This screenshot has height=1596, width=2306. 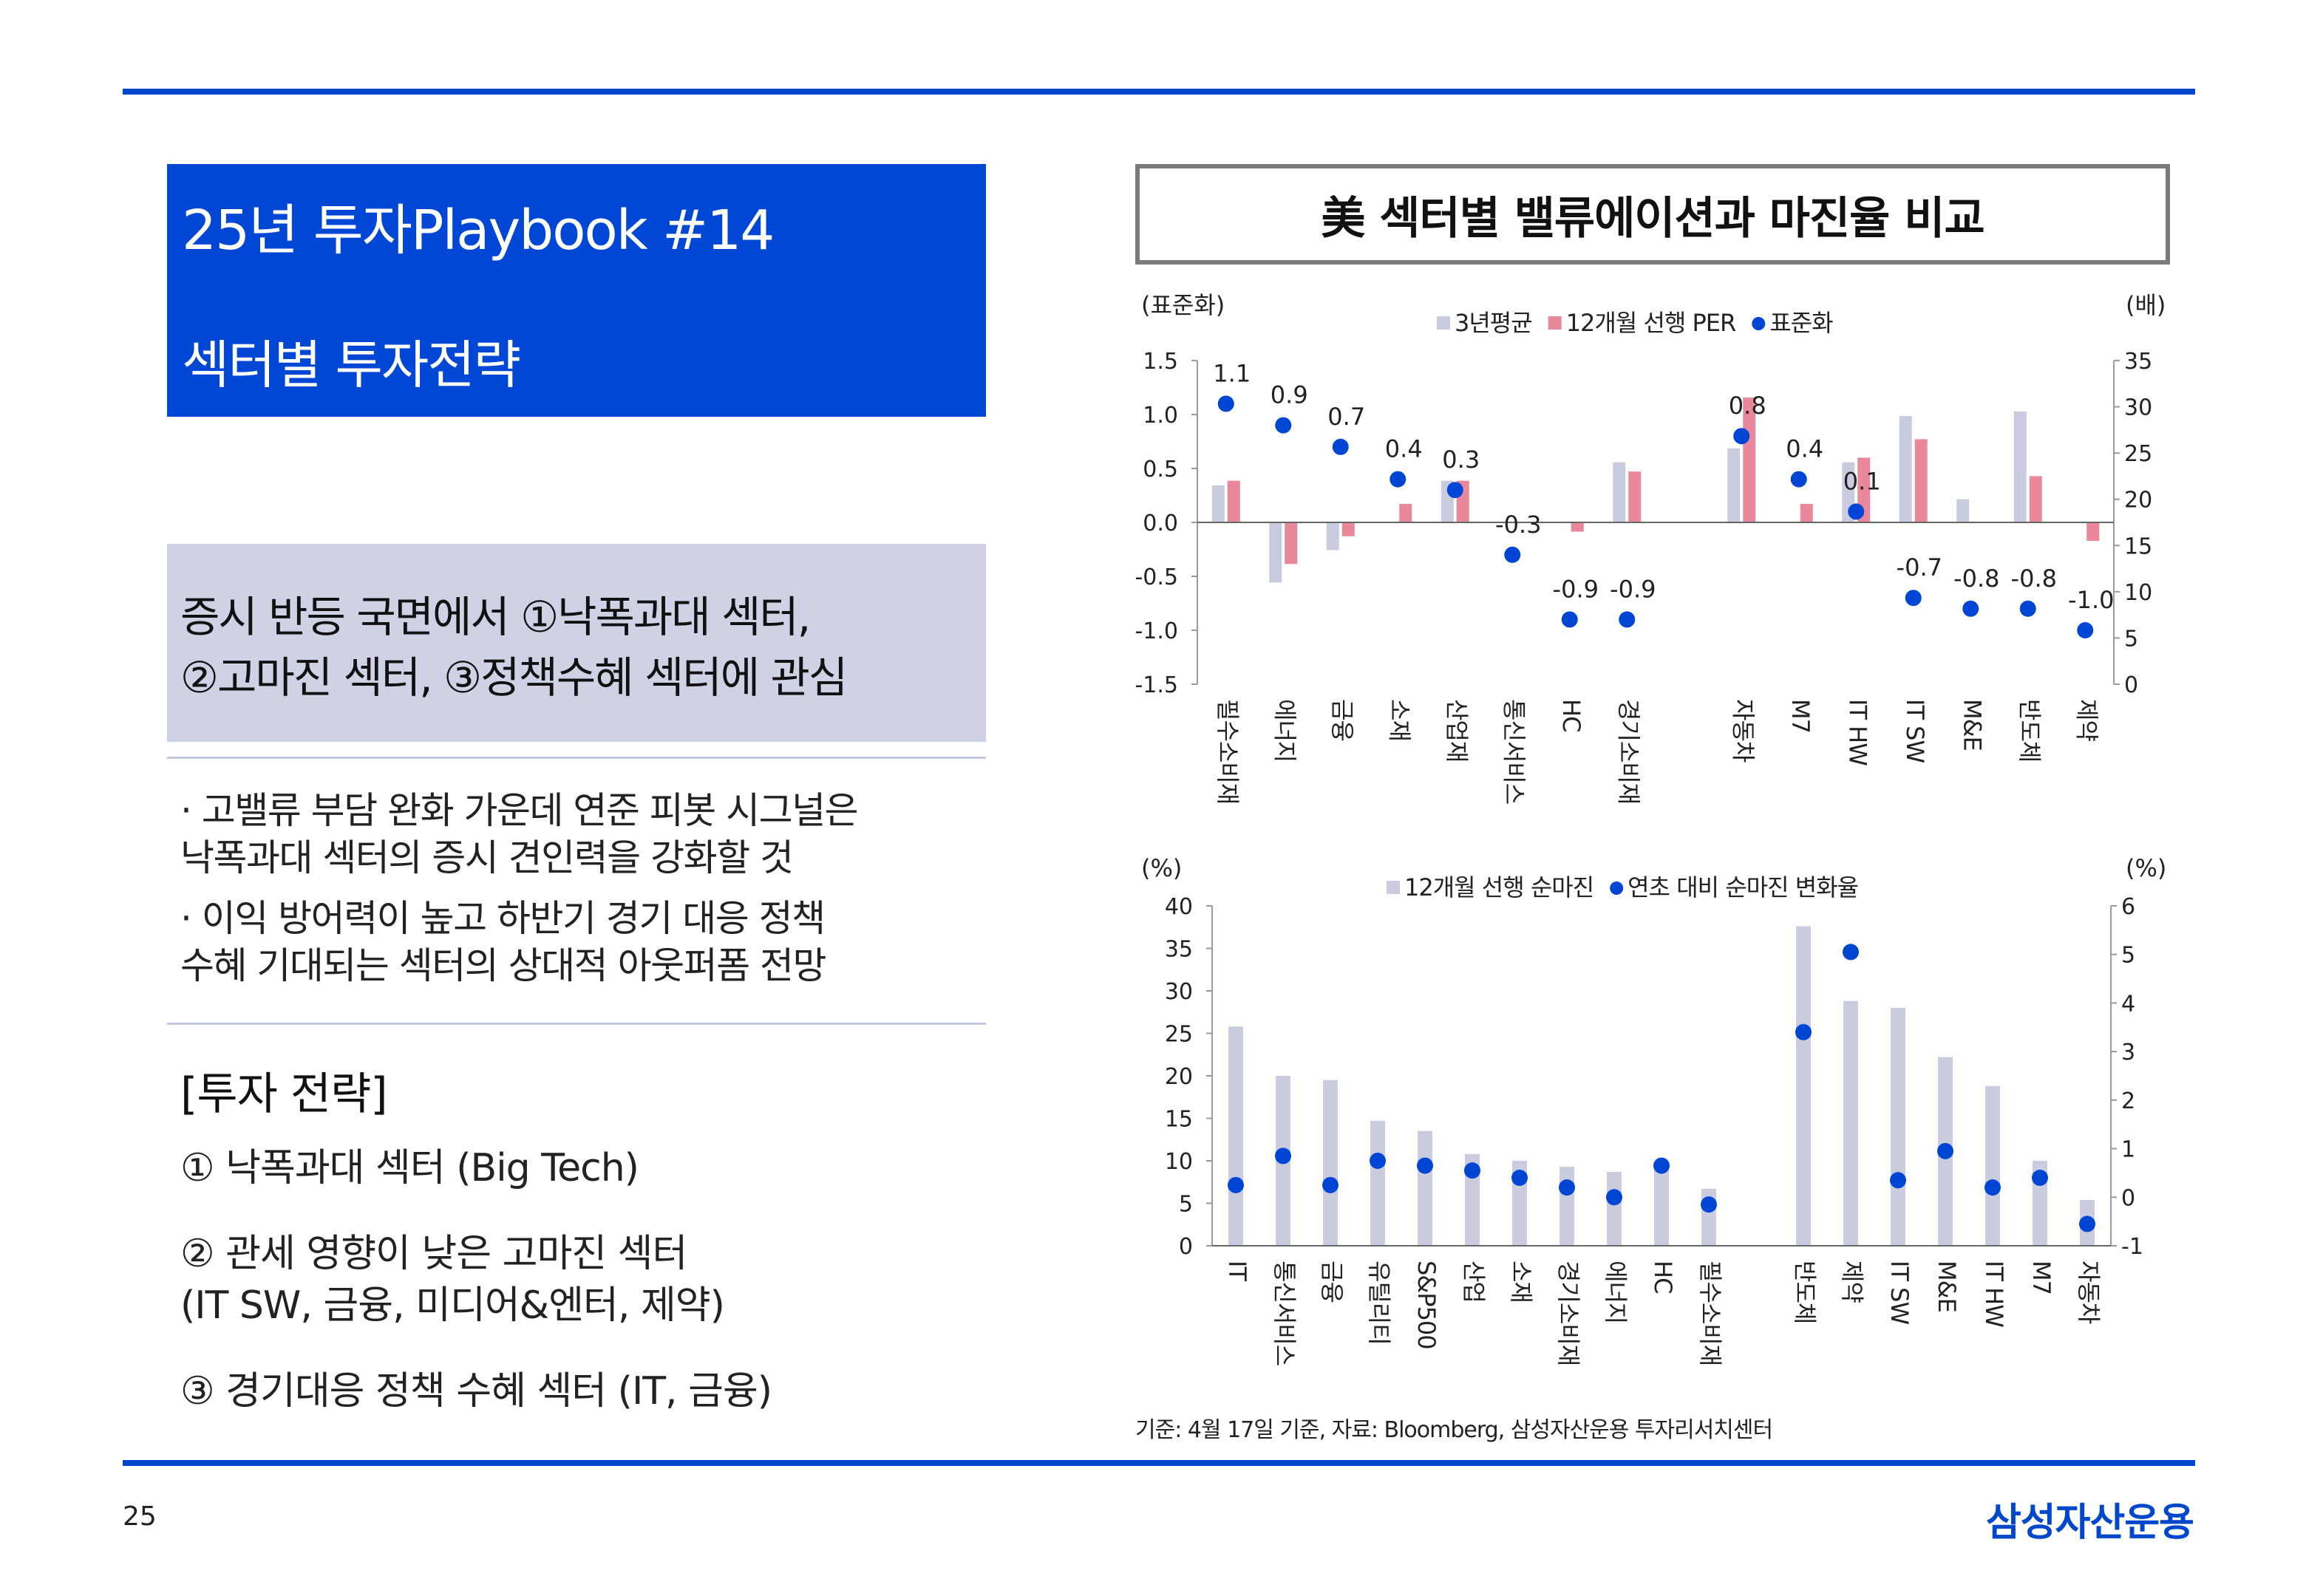 What do you see at coordinates (2128, 1150) in the screenshot?
I see `right-tick-label: 1` at bounding box center [2128, 1150].